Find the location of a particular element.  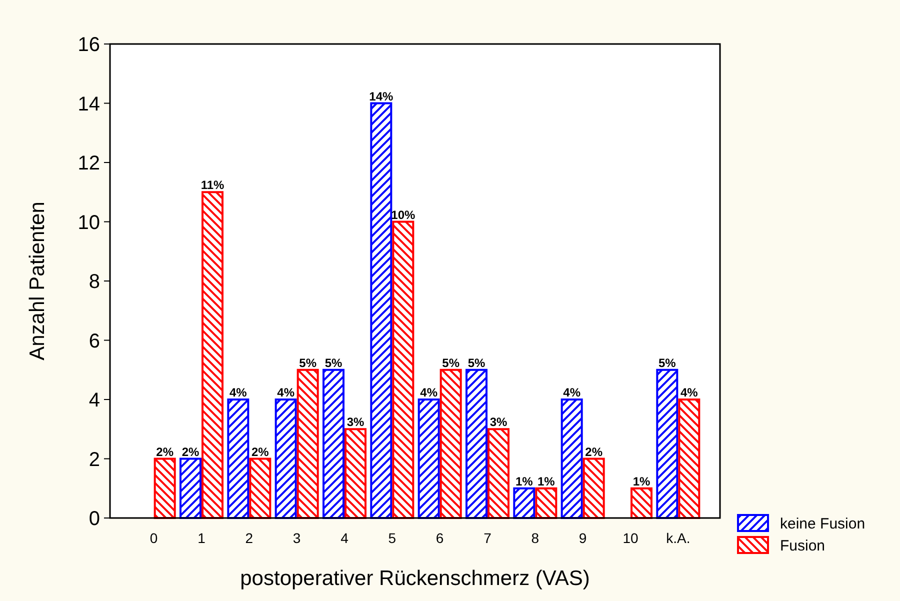

data-label: 11% is located at coordinates (212, 185).